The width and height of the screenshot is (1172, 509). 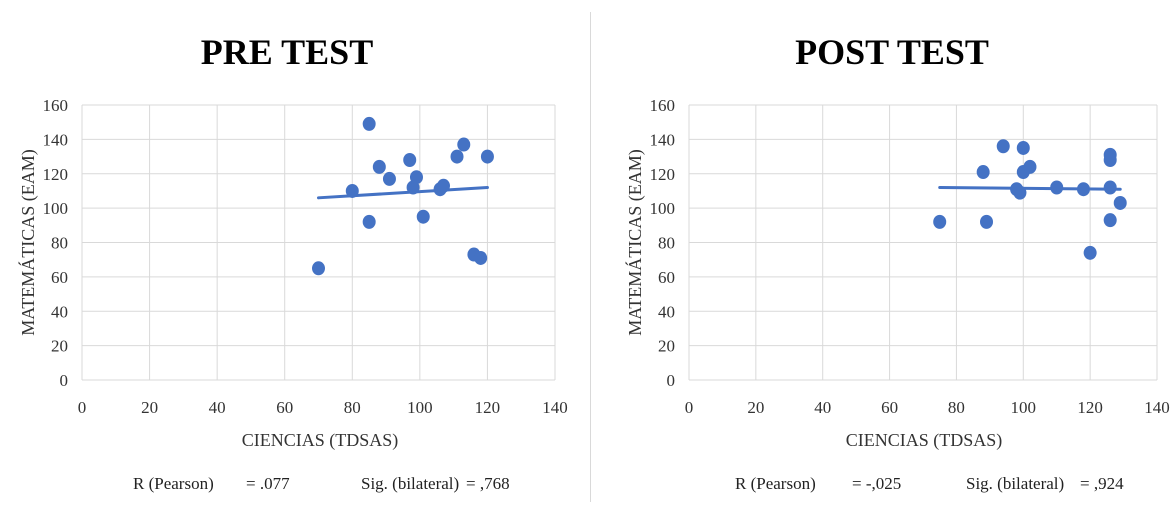 What do you see at coordinates (775, 483) in the screenshot?
I see `post-stat-r-label: R (Pearson)` at bounding box center [775, 483].